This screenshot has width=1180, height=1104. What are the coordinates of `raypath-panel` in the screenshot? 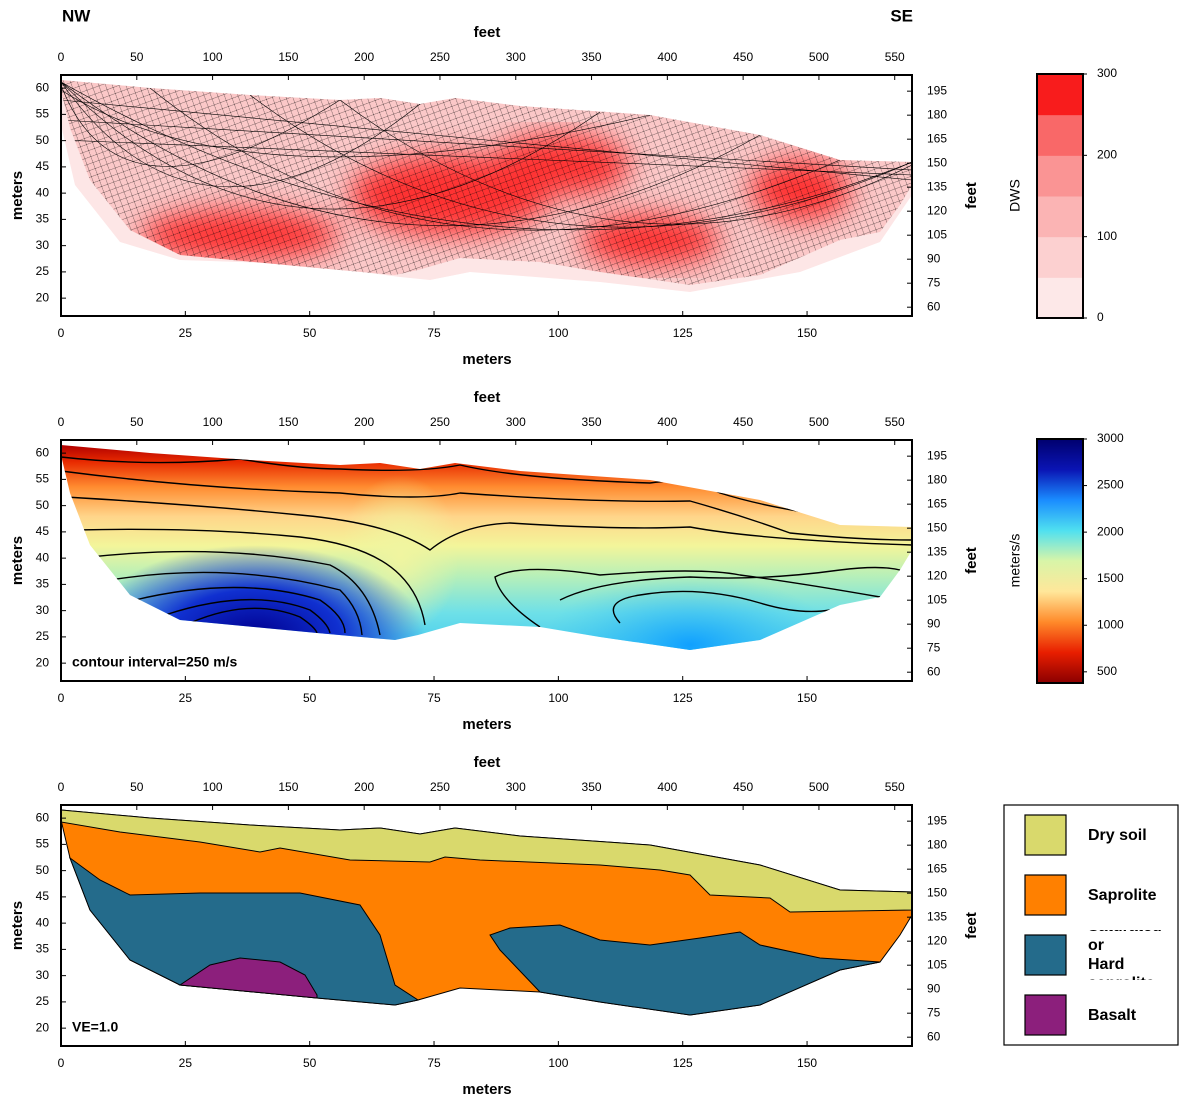 It's located at (486, 186).